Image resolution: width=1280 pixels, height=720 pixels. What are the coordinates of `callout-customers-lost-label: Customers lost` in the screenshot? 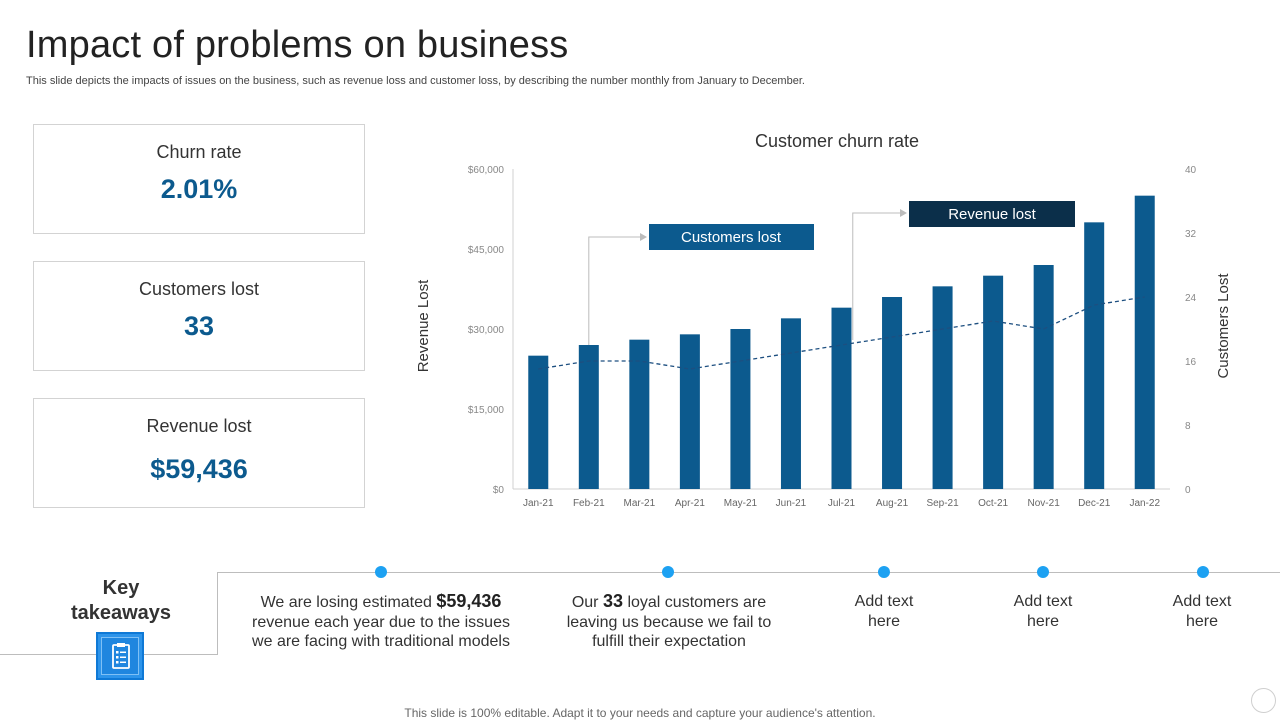 It's located at (731, 237).